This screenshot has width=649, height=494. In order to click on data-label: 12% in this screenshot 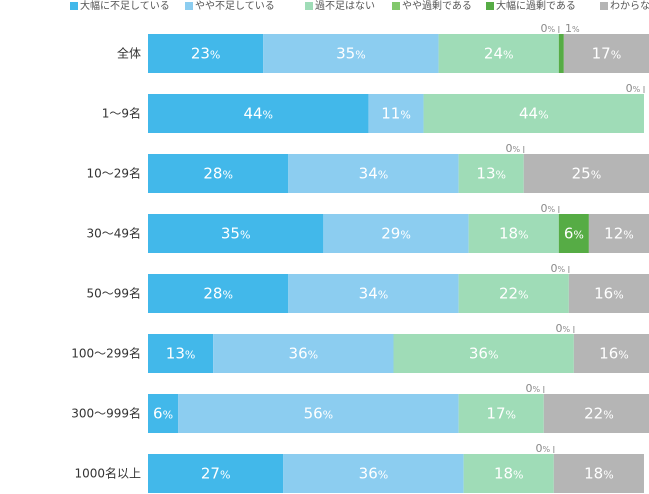, I will do `click(619, 234)`.